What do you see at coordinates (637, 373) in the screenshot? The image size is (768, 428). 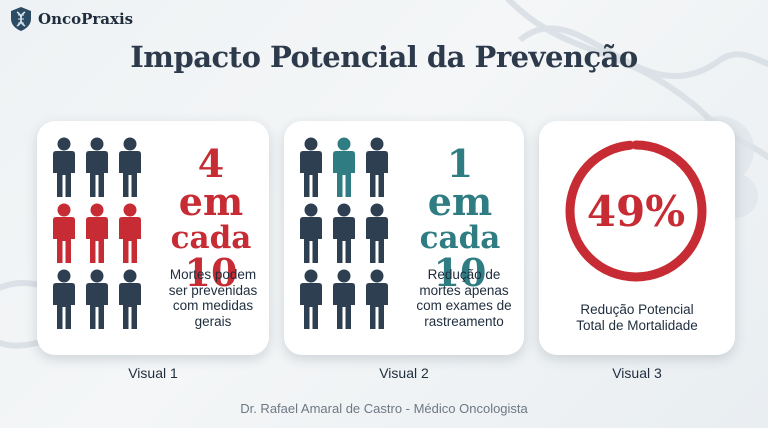 I see `visual-3-label: Visual 3` at bounding box center [637, 373].